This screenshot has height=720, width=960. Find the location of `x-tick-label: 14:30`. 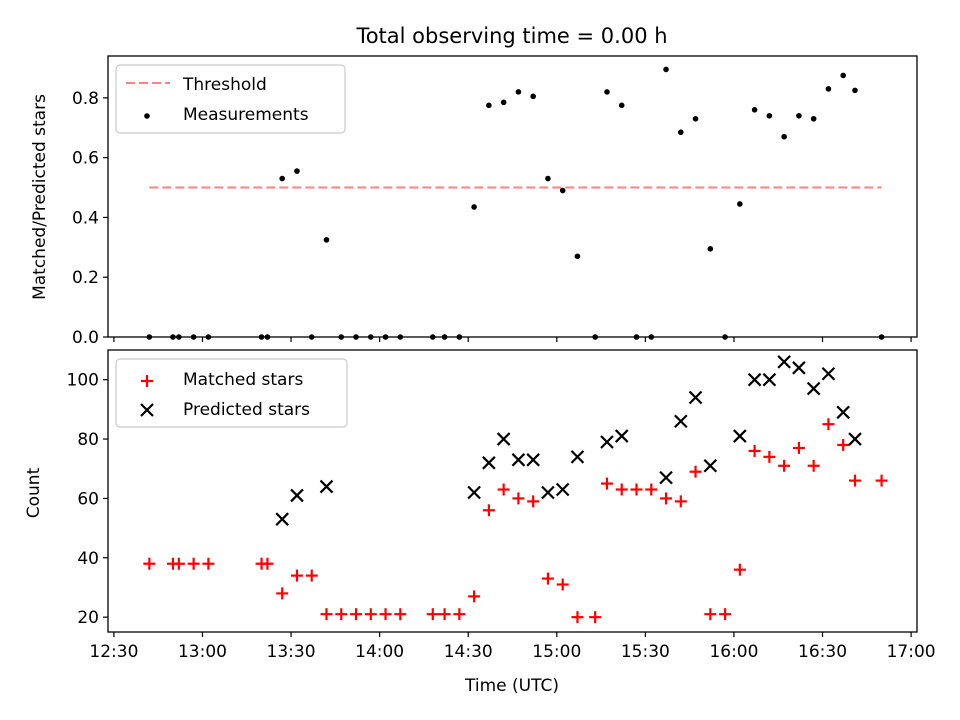

x-tick-label: 14:30 is located at coordinates (468, 652).